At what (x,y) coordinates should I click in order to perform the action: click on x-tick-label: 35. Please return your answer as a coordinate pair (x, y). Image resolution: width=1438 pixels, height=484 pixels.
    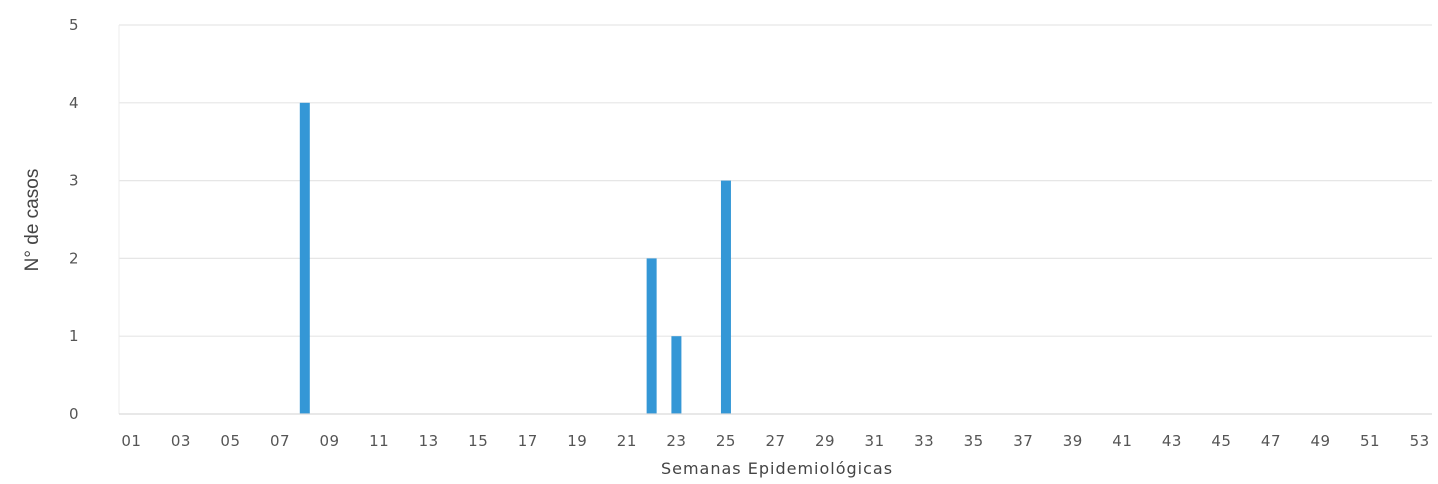
    Looking at the image, I should click on (974, 441).